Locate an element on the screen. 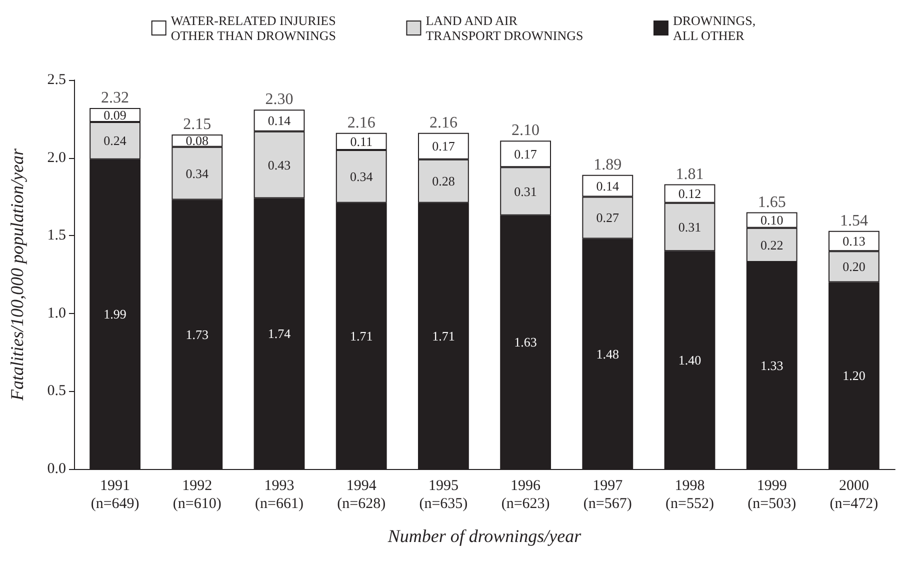  total-label: 1.81 is located at coordinates (690, 174).